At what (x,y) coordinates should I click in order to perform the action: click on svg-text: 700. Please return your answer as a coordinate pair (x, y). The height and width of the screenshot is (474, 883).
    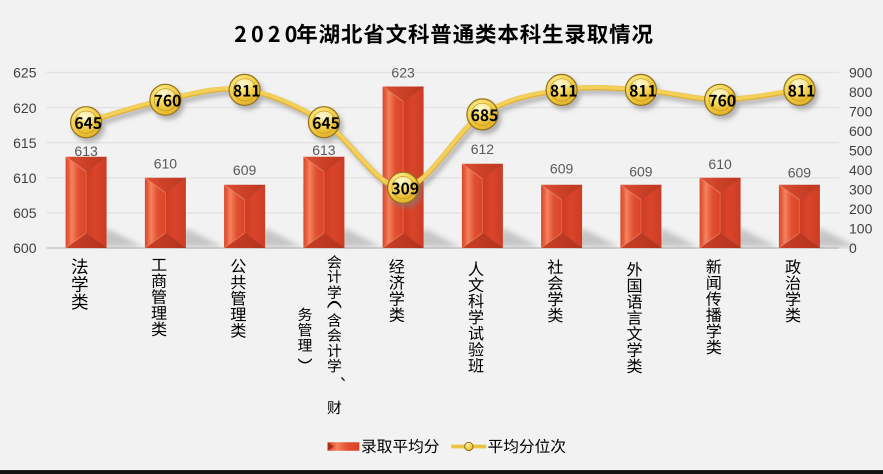
    Looking at the image, I should click on (861, 112).